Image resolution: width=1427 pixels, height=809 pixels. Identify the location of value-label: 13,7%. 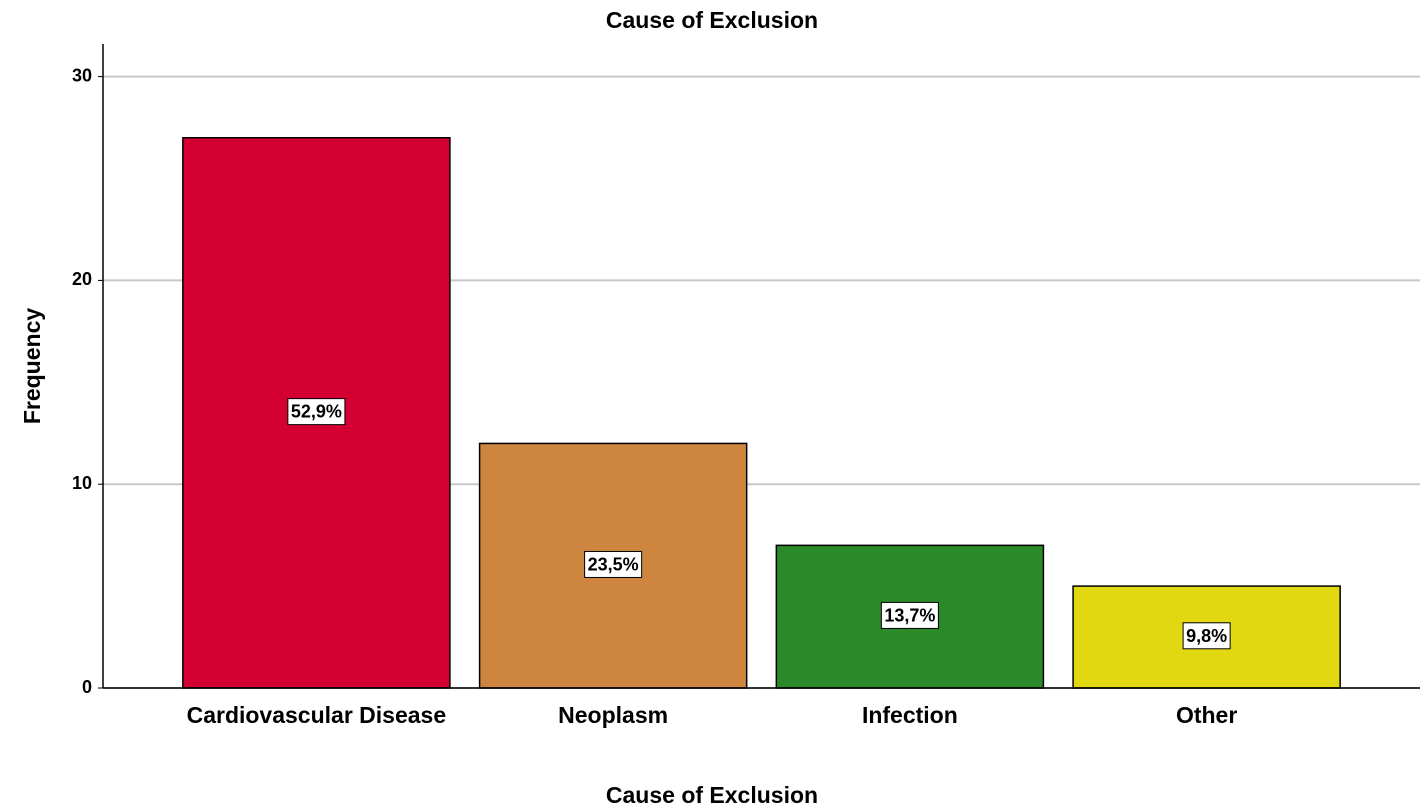
(909, 615).